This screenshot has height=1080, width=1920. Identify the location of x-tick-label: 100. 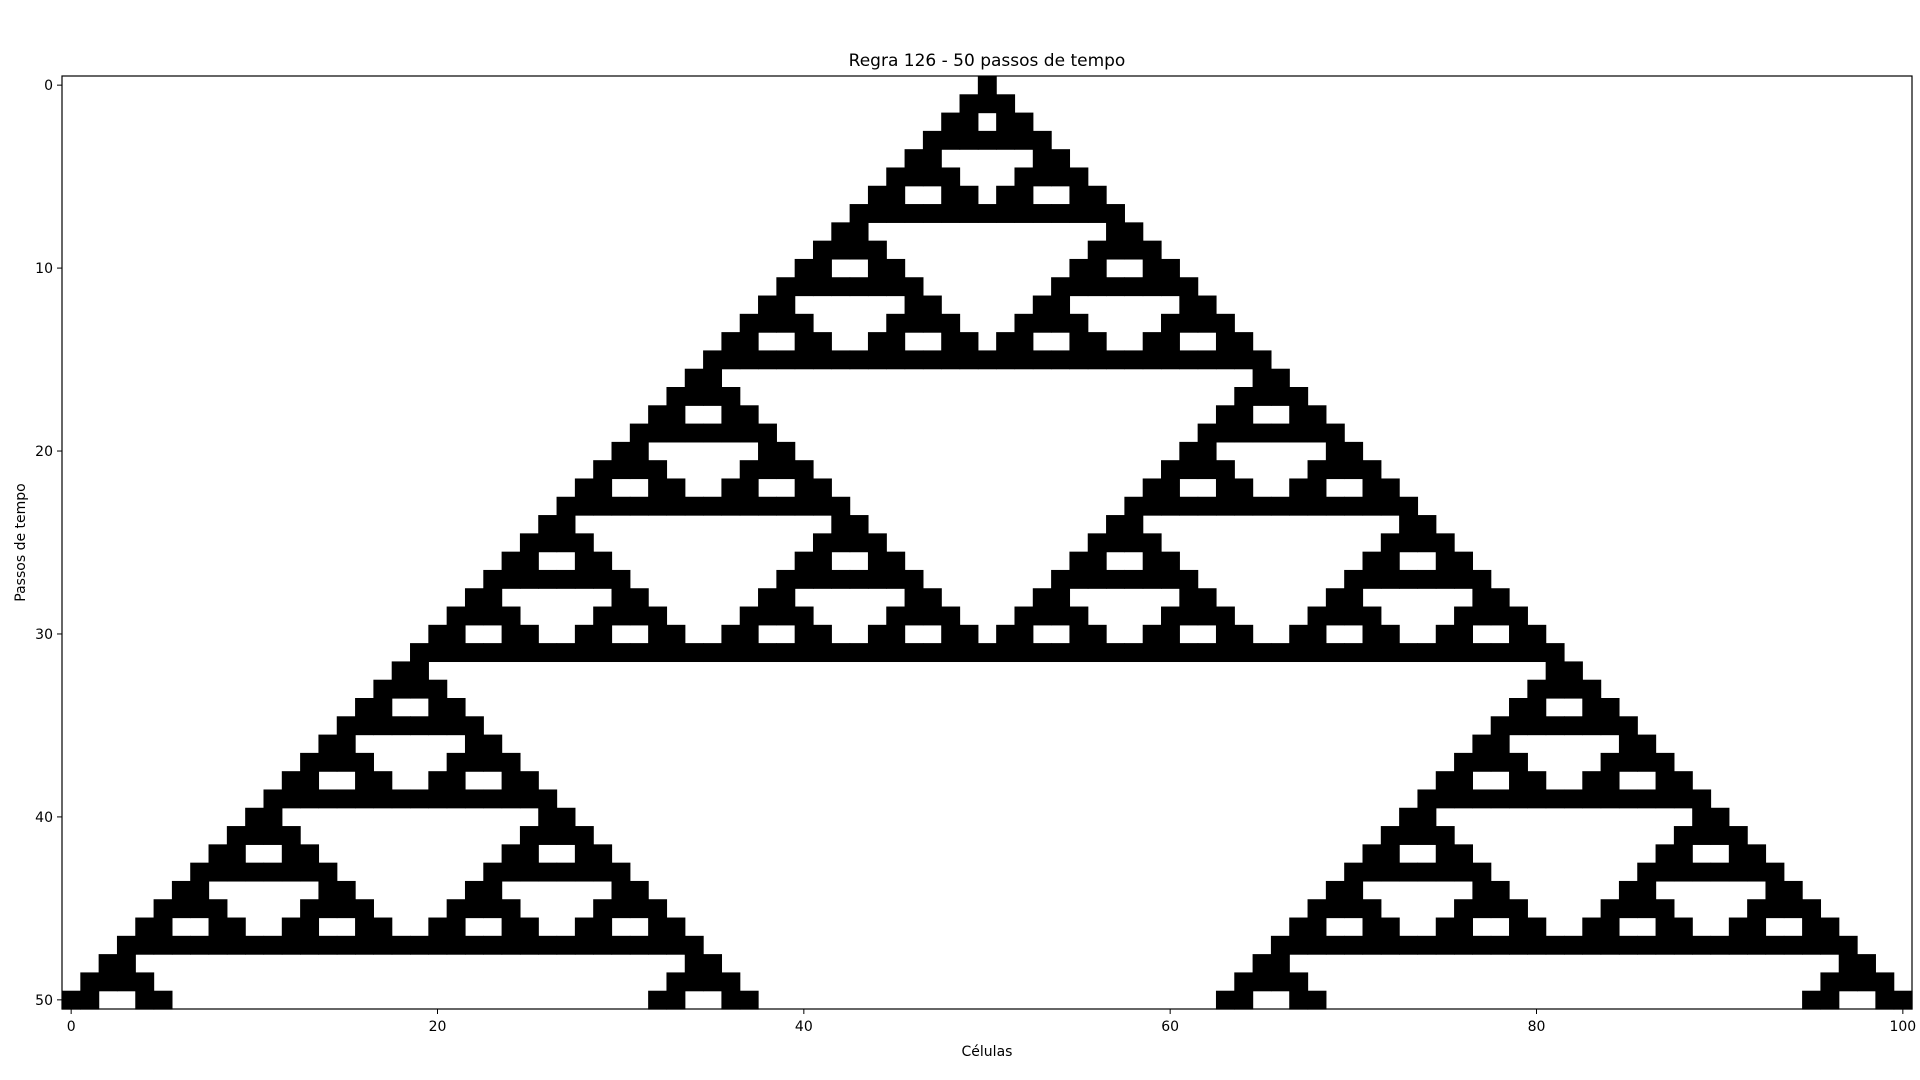
(1902, 1027).